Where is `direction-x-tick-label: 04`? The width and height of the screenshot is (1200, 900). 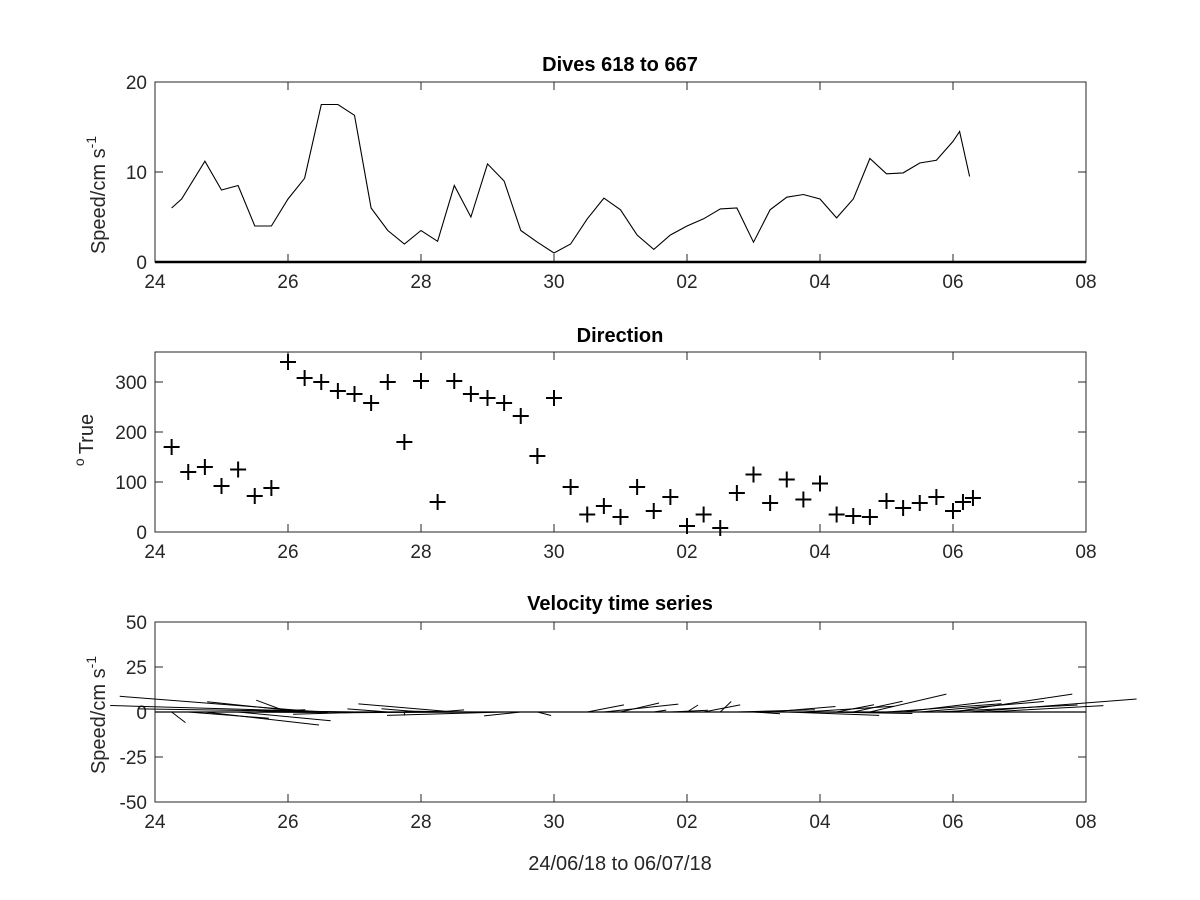
direction-x-tick-label: 04 is located at coordinates (820, 552).